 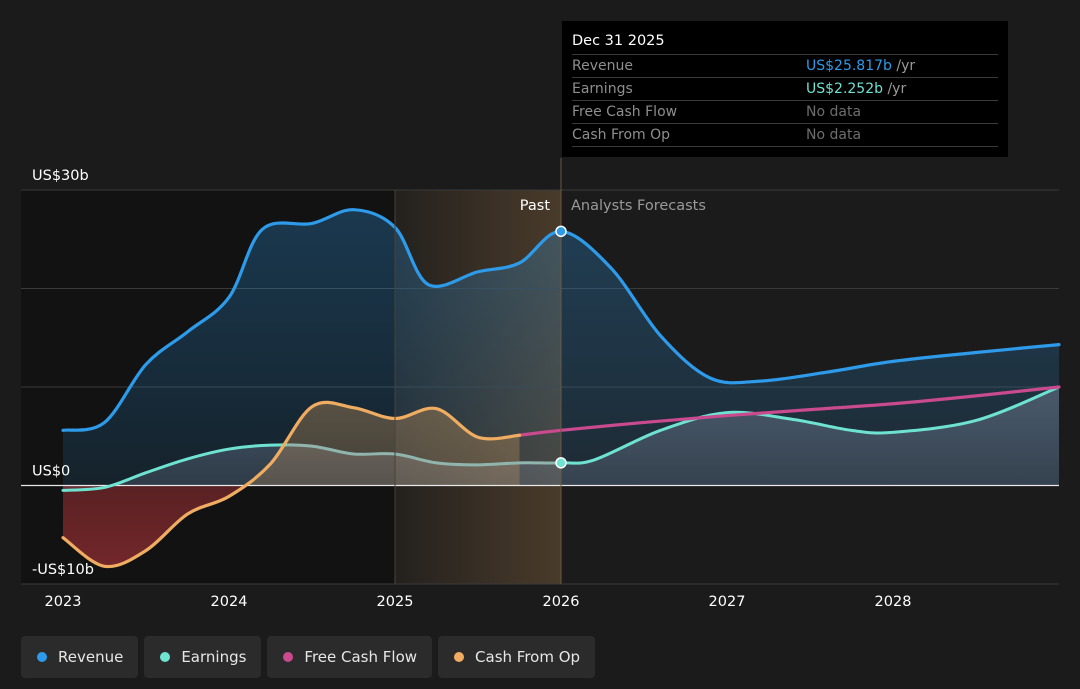 I want to click on x-tick-label: 2023, so click(x=63, y=602).